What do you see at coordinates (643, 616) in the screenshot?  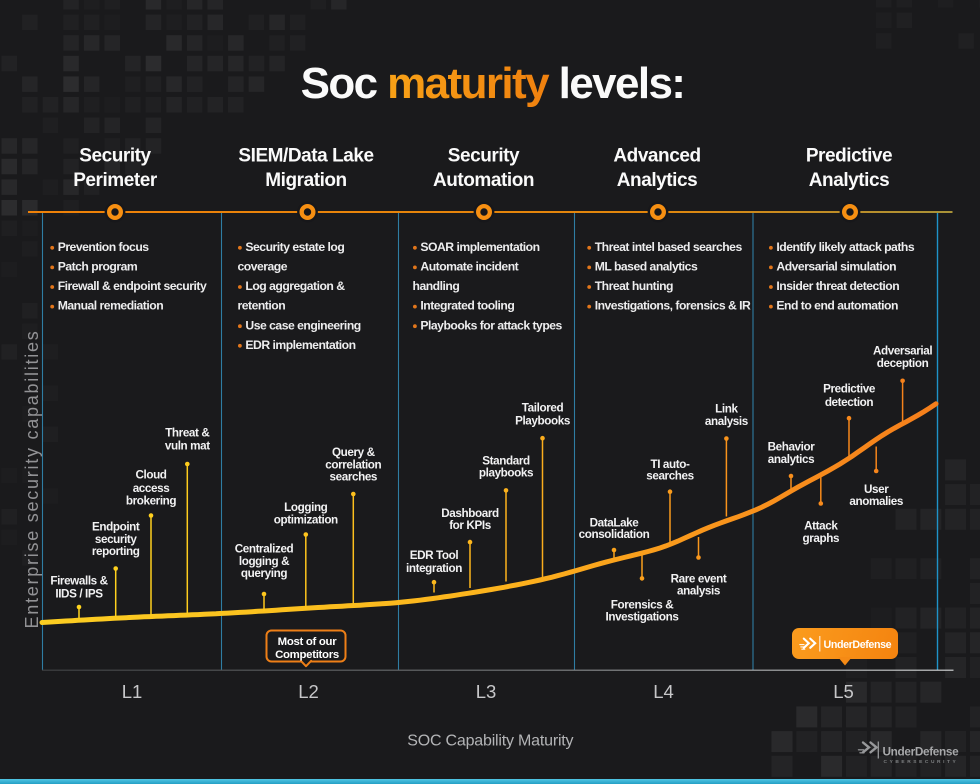 I see `svg-text: Investigations` at bounding box center [643, 616].